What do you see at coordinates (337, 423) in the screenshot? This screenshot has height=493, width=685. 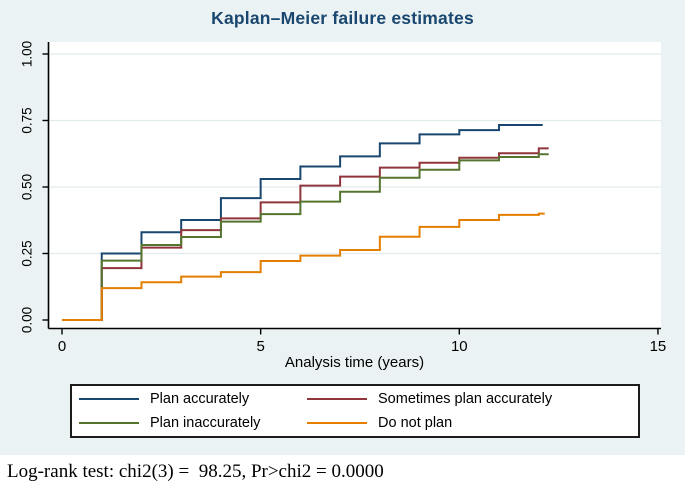 I see `legend-line-swatch-do-not-plan` at bounding box center [337, 423].